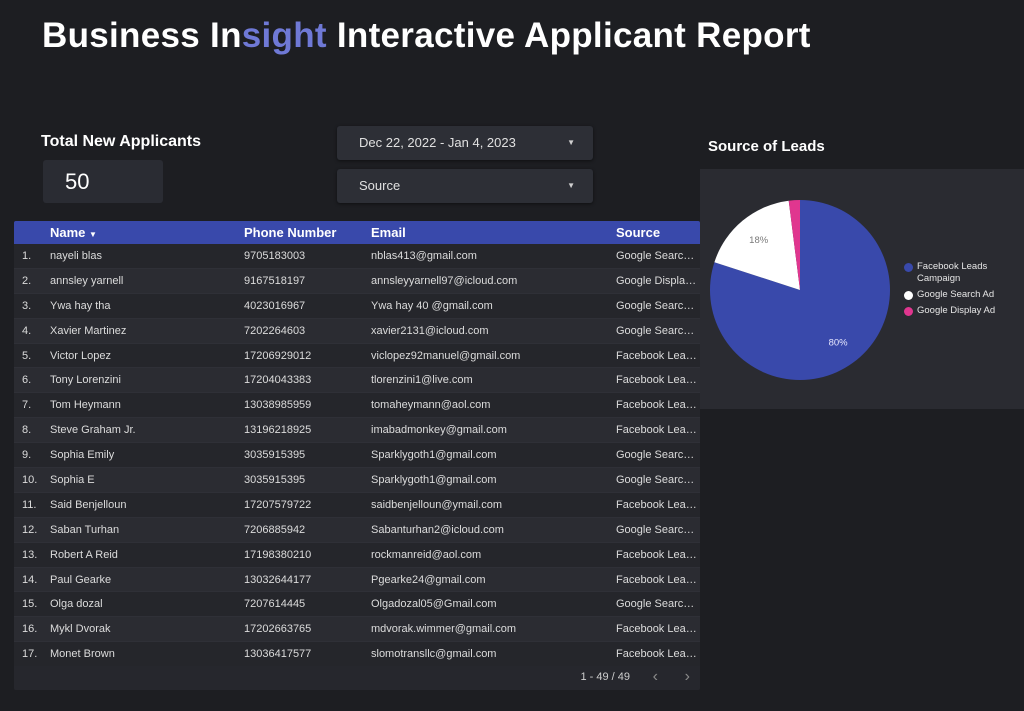 The image size is (1024, 711). Describe the element at coordinates (76, 255) in the screenshot. I see `cell-name: nayeli blas` at that location.